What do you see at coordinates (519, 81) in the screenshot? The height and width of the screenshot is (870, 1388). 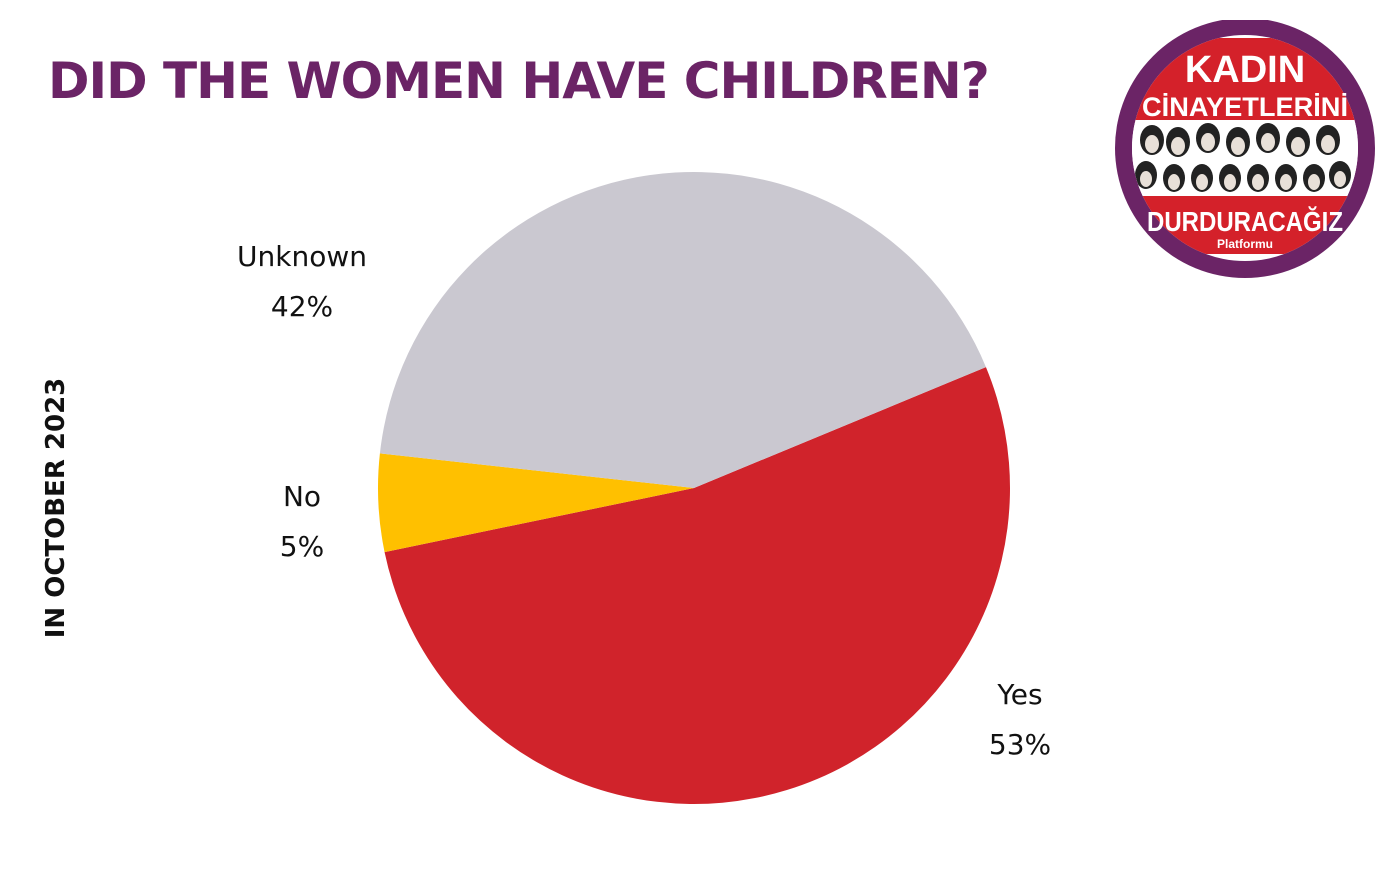 I see `page-title: DID THE WOMEN HAVE CHILDREN?` at bounding box center [519, 81].